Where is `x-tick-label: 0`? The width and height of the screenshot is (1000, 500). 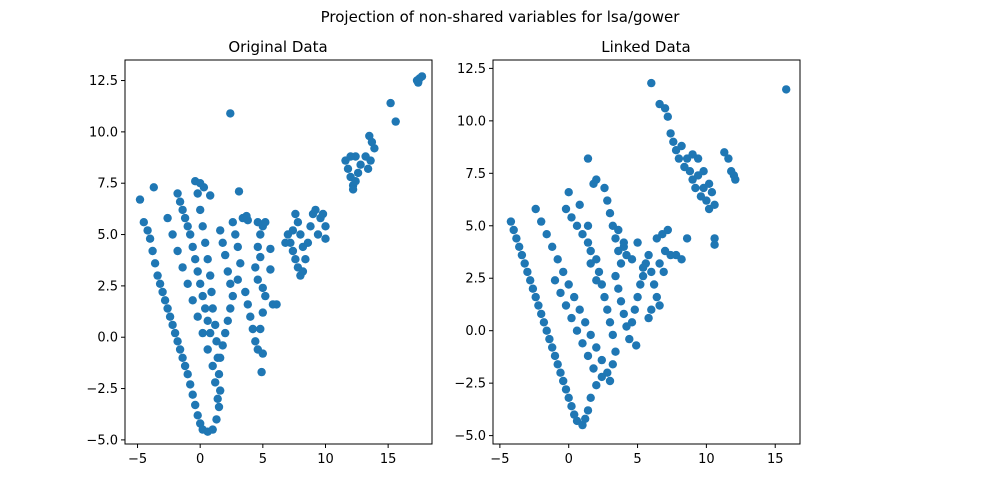
x-tick-label: 0 is located at coordinates (200, 459).